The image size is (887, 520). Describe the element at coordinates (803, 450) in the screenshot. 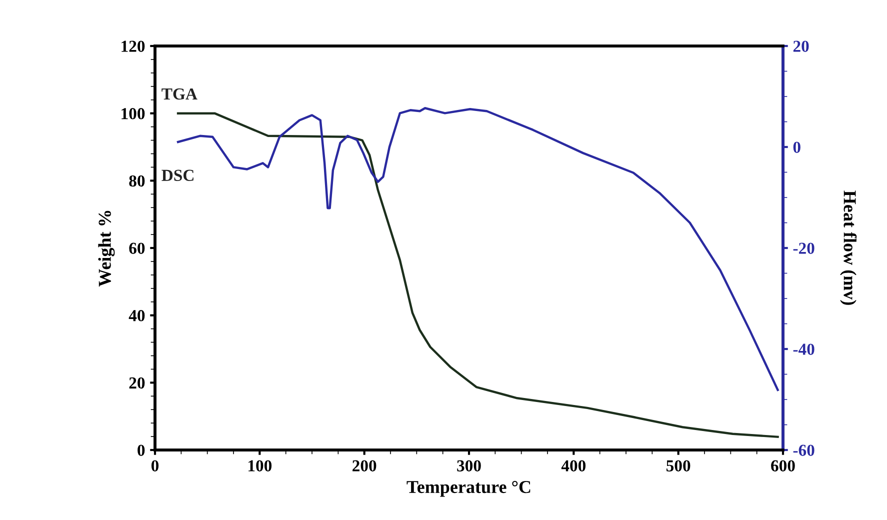

I see `y2-tick-label: -60` at that location.